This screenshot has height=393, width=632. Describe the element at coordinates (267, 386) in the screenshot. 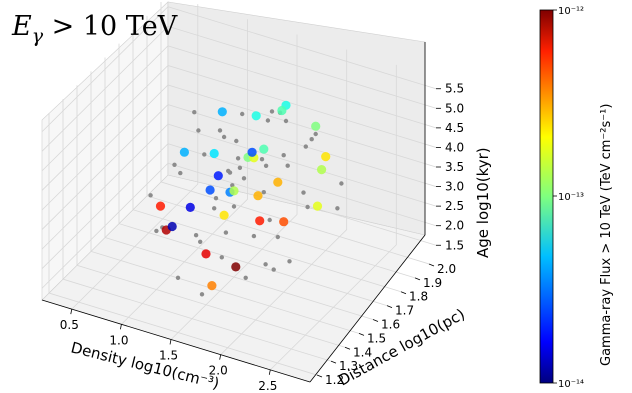

I see `x-tick-label: 2.5` at that location.